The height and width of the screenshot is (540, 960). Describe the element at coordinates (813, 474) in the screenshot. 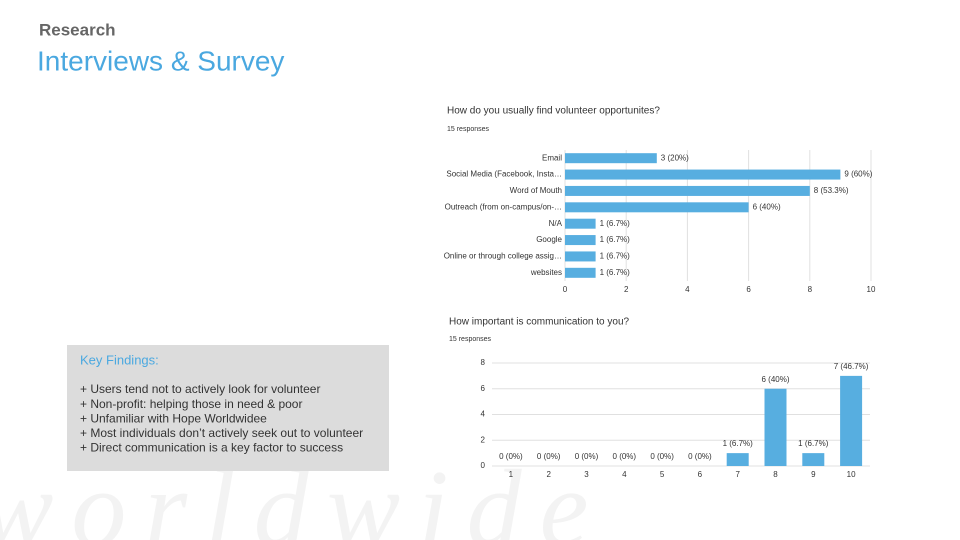

I see `x-tick-label: 9` at that location.